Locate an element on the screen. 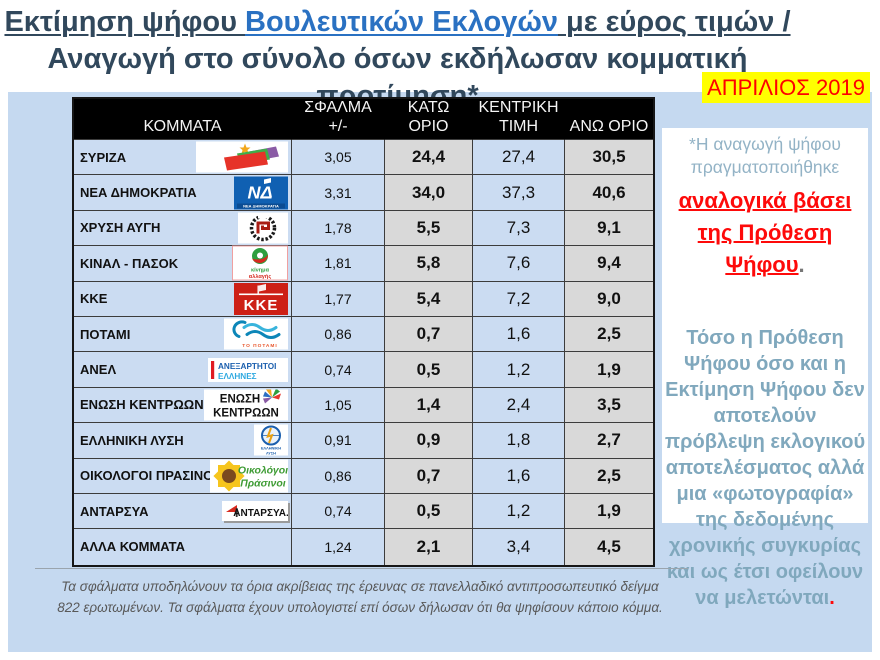 Image resolution: width=880 pixels, height=660 pixels. high-cell: 9,1 is located at coordinates (609, 228).